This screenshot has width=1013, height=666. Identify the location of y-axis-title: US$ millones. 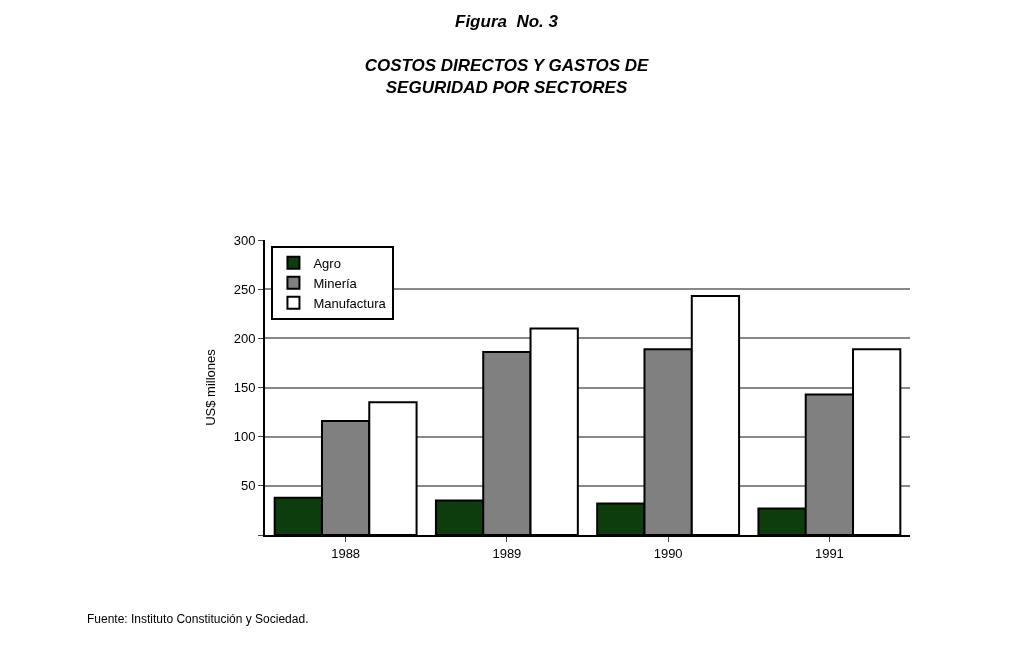
(211, 387).